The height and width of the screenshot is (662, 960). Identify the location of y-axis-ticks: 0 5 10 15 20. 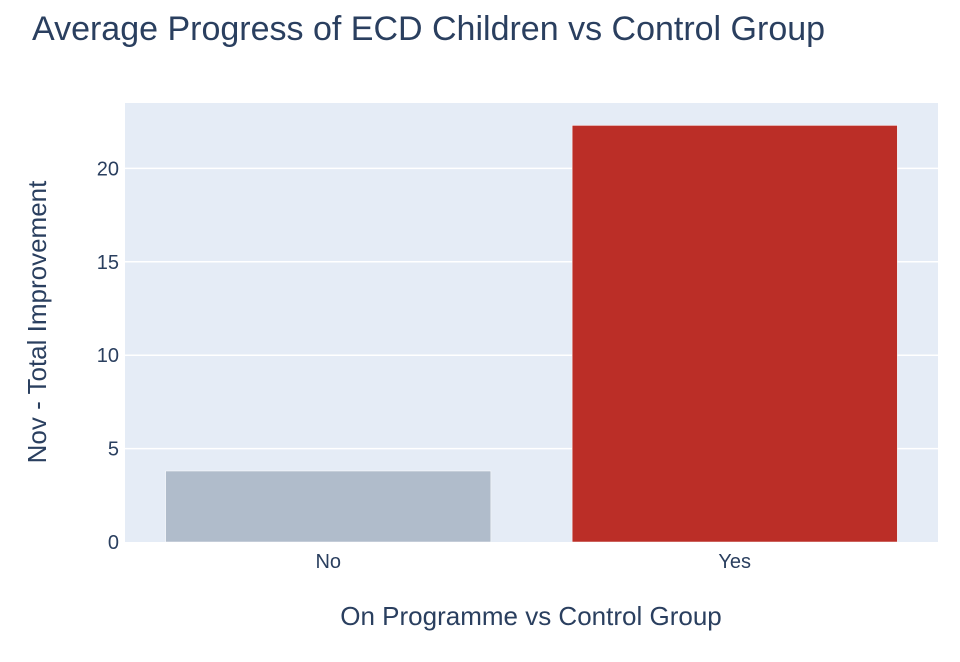
(108, 356).